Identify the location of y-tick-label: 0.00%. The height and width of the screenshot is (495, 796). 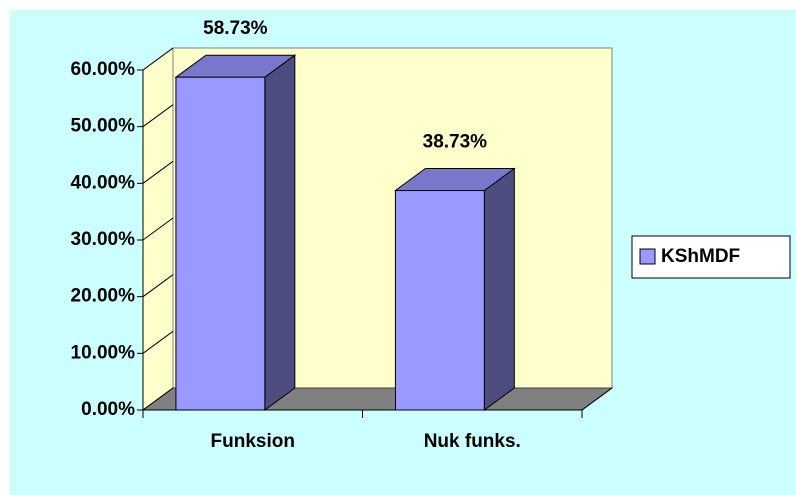
(108, 409).